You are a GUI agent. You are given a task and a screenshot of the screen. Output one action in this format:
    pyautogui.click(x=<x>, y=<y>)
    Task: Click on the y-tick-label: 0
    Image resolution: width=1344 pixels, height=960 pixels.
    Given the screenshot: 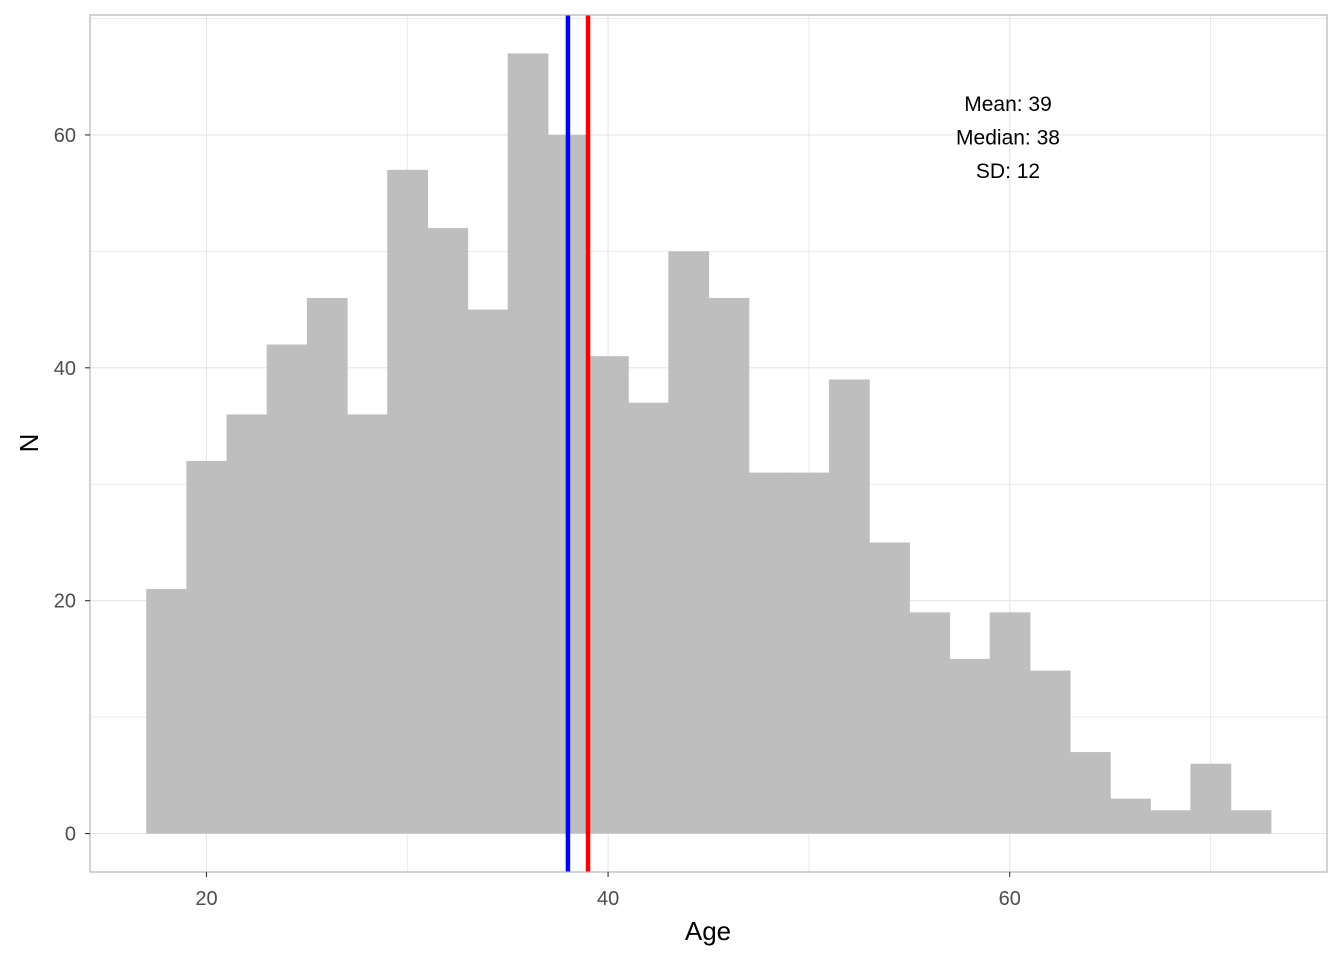 What is the action you would take?
    pyautogui.click(x=70, y=835)
    